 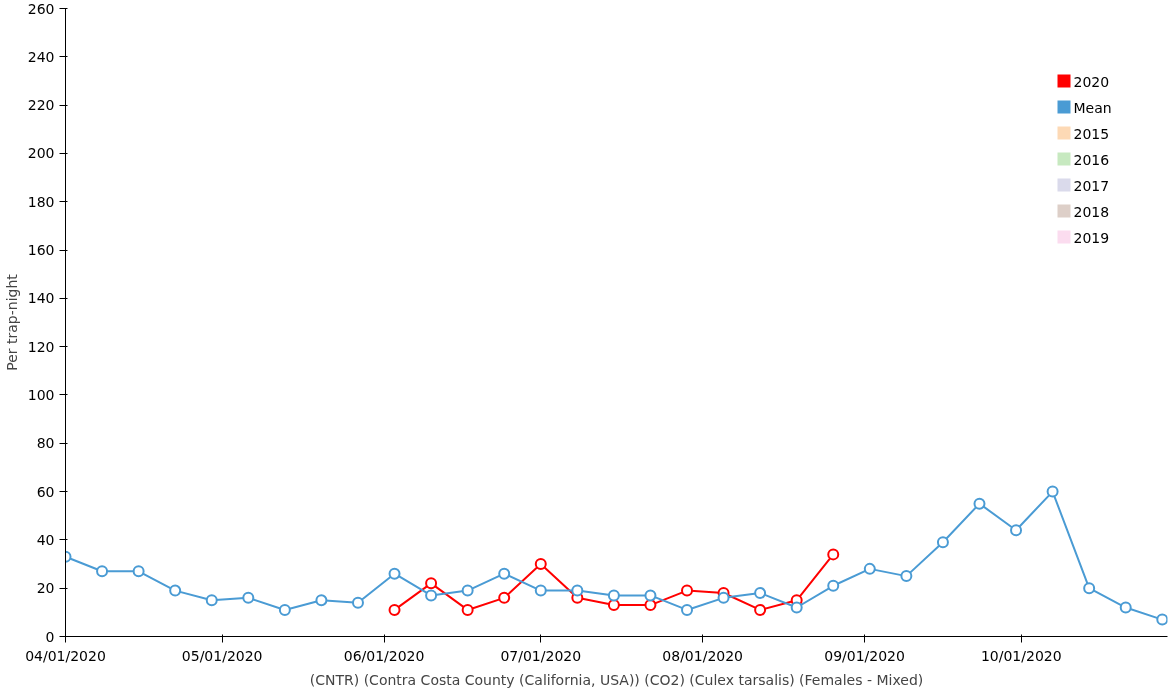 What do you see at coordinates (1091, 81) in the screenshot?
I see `legend-label: 2020` at bounding box center [1091, 81].